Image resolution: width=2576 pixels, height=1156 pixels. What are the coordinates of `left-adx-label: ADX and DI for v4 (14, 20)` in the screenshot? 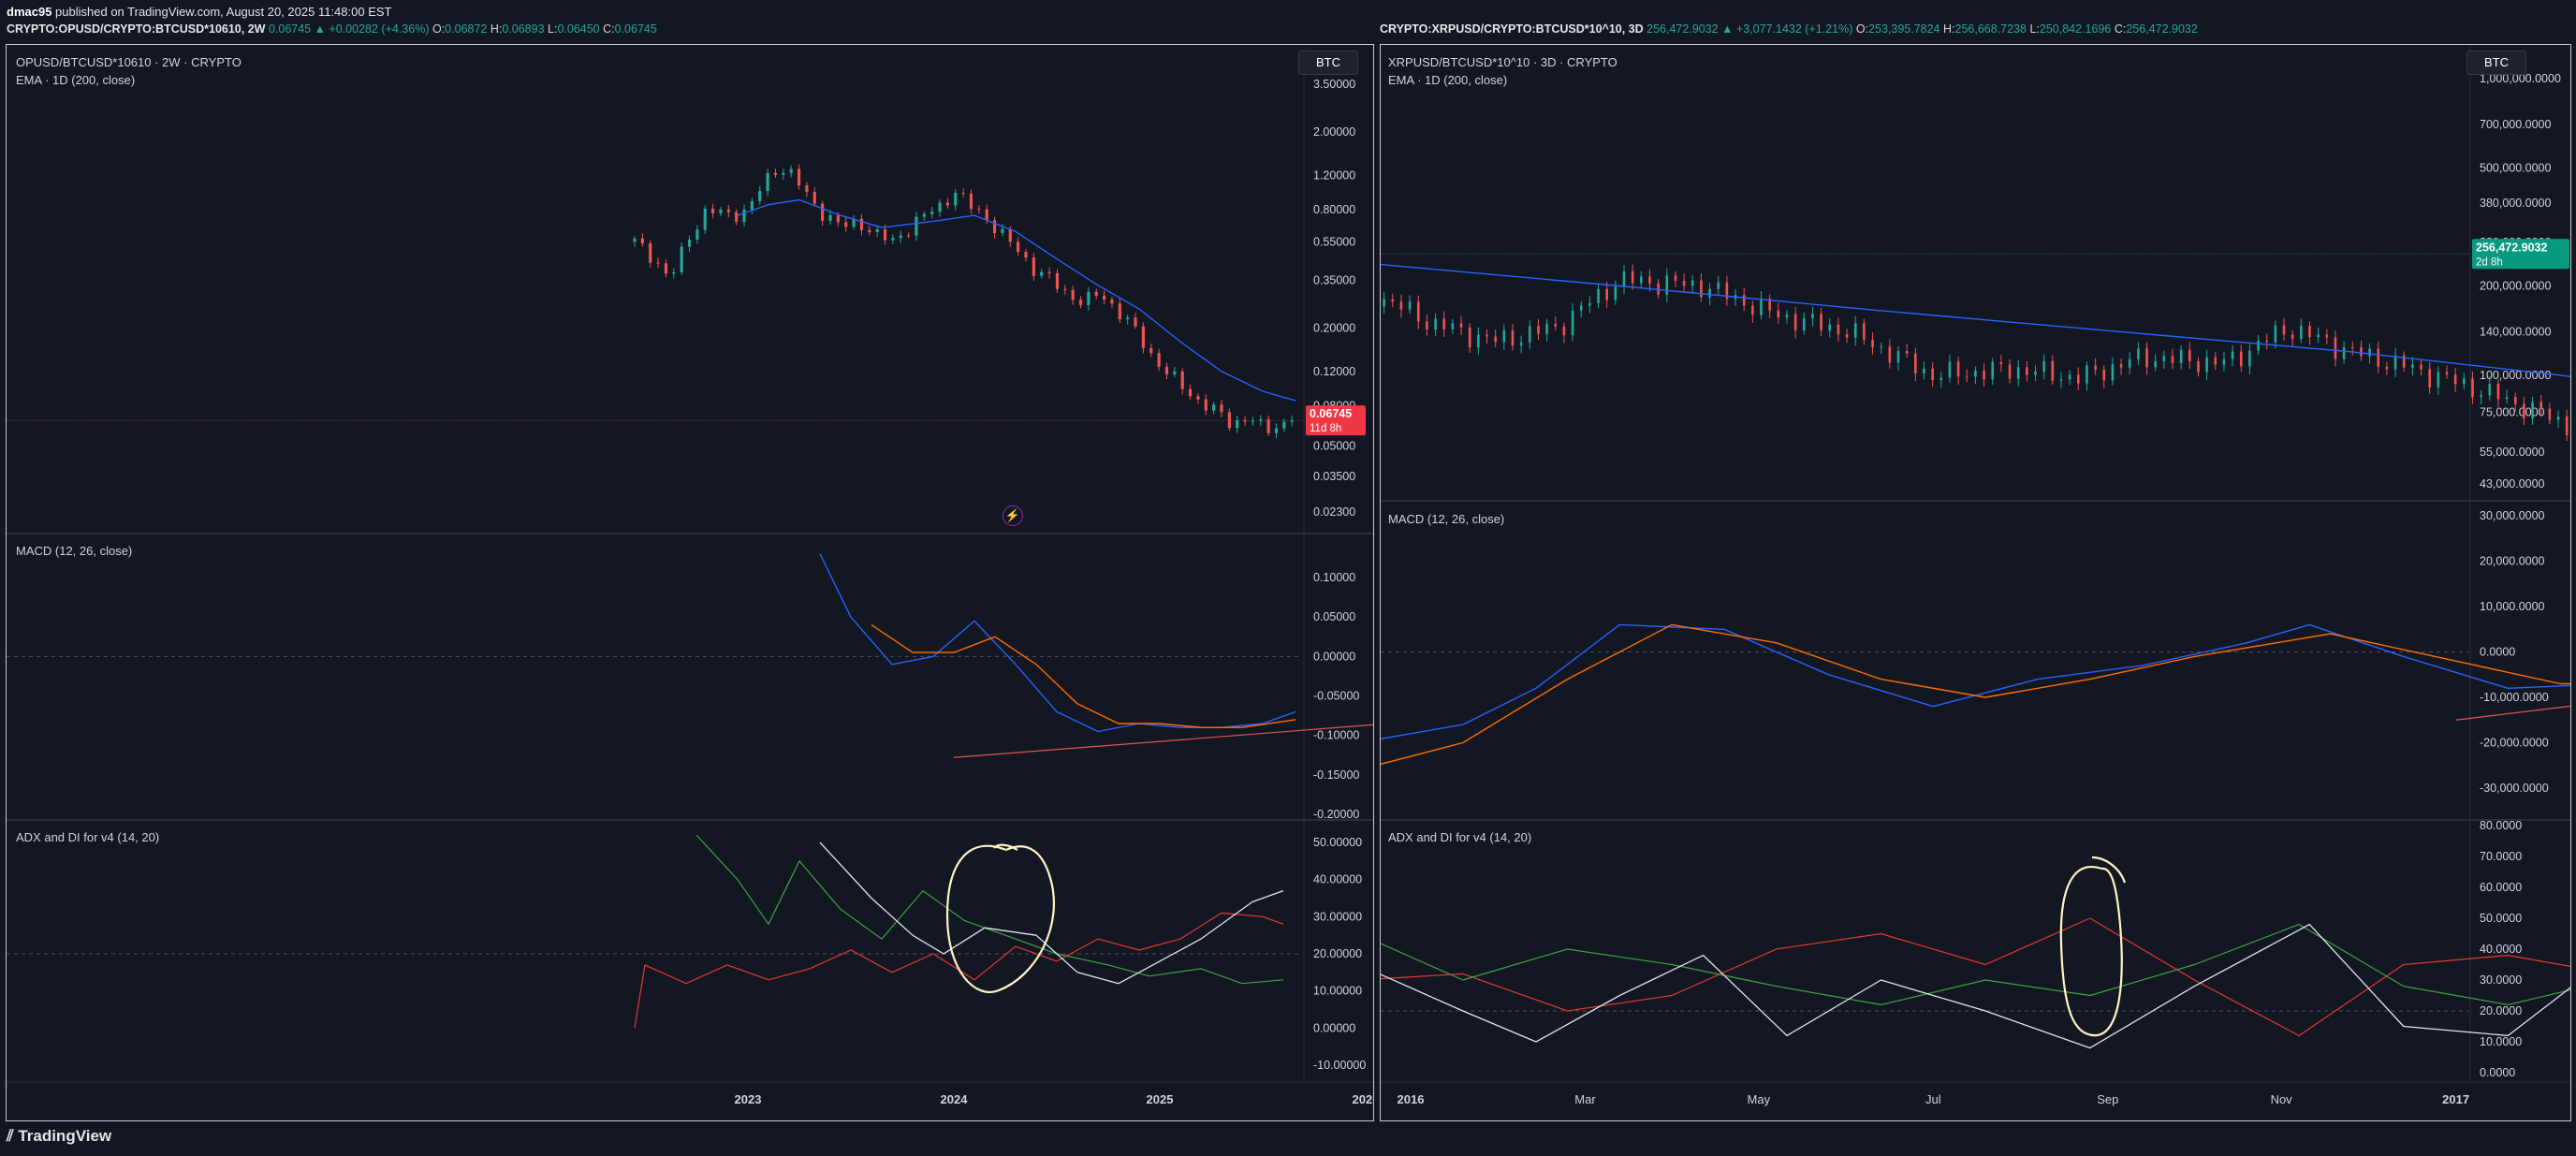 It's located at (88, 837).